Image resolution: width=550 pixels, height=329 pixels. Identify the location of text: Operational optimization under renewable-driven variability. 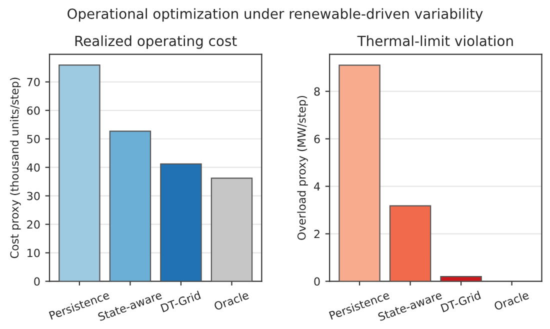
(275, 15).